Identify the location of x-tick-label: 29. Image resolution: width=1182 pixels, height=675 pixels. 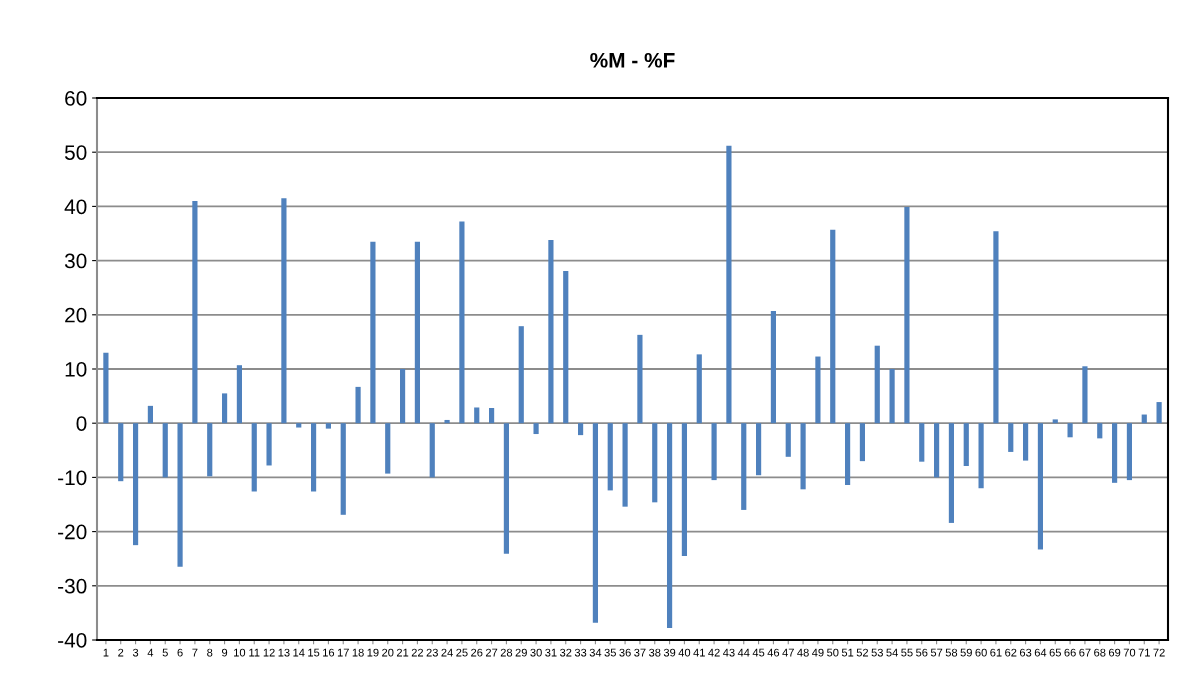
(521, 652).